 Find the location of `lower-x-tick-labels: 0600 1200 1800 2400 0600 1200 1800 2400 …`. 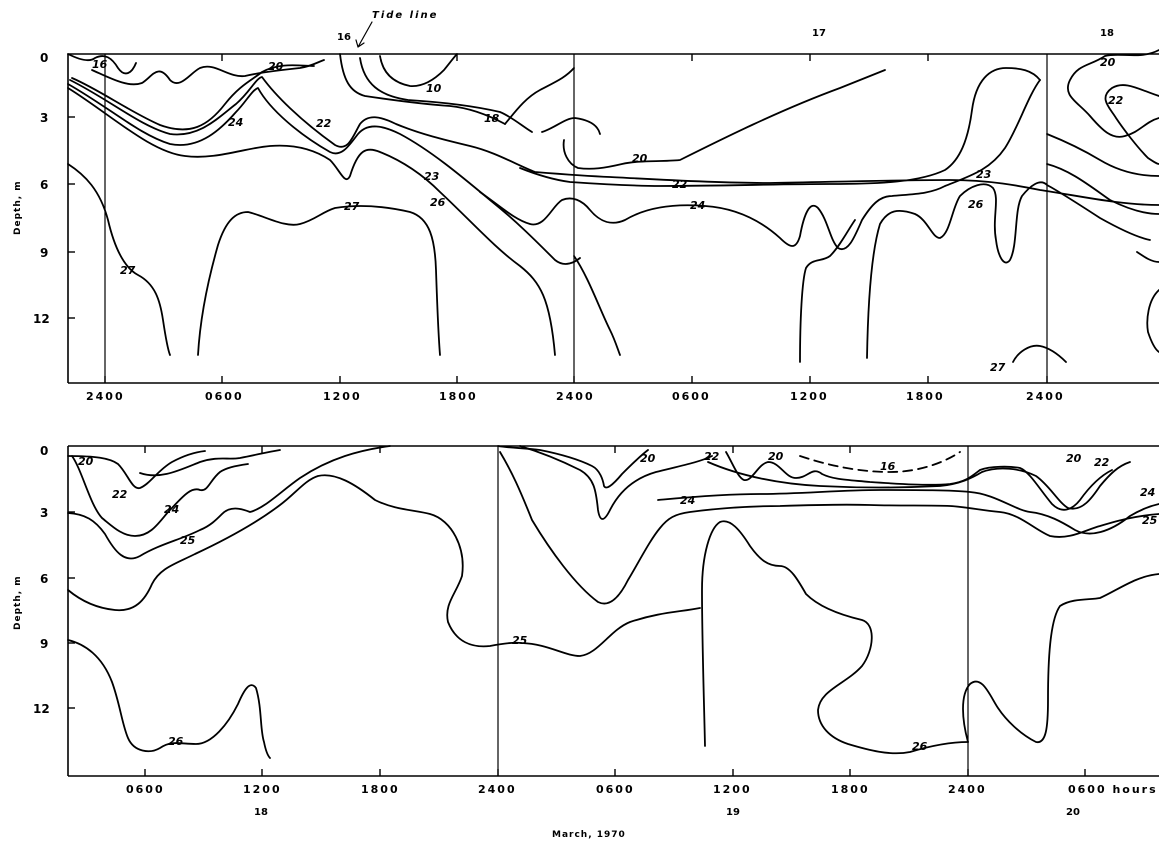

lower-x-tick-labels: 0600 1200 1800 2400 0600 1200 1800 2400 … is located at coordinates (642, 789).